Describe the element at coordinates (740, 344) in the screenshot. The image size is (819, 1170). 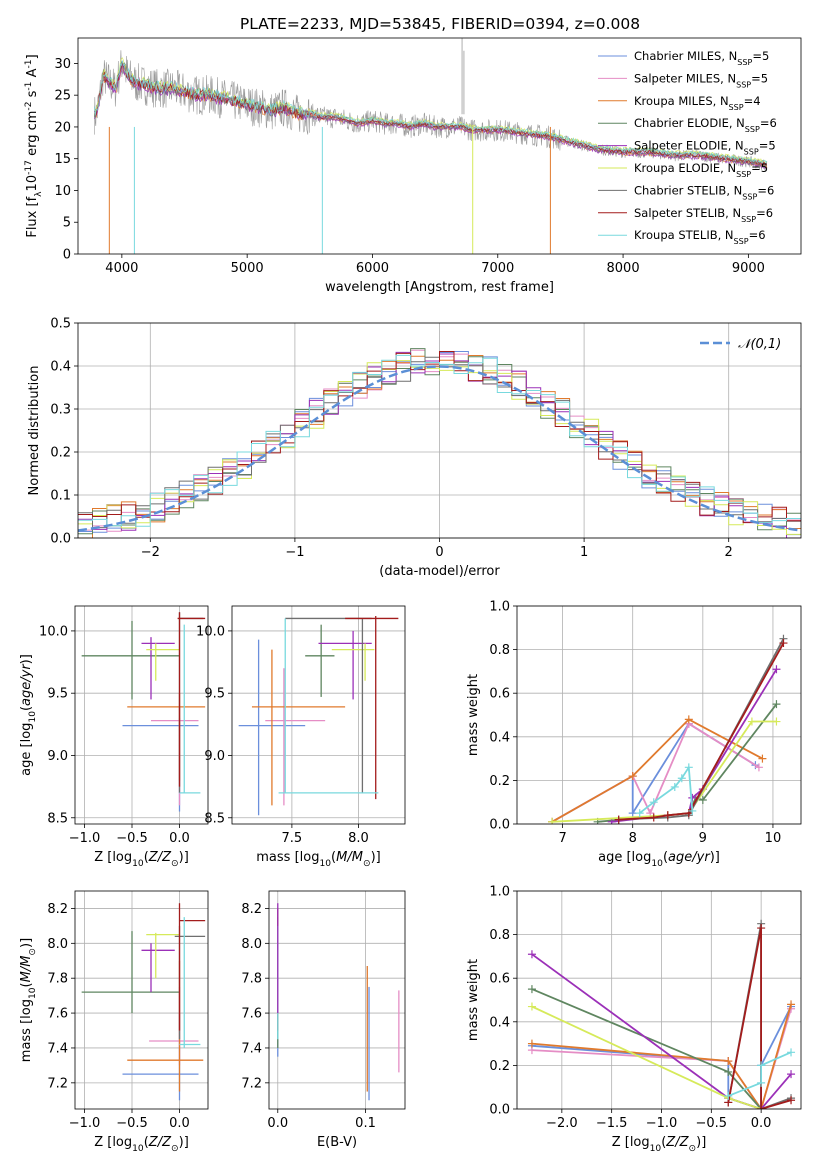
I see `legend: 𝒩(0,1)` at that location.